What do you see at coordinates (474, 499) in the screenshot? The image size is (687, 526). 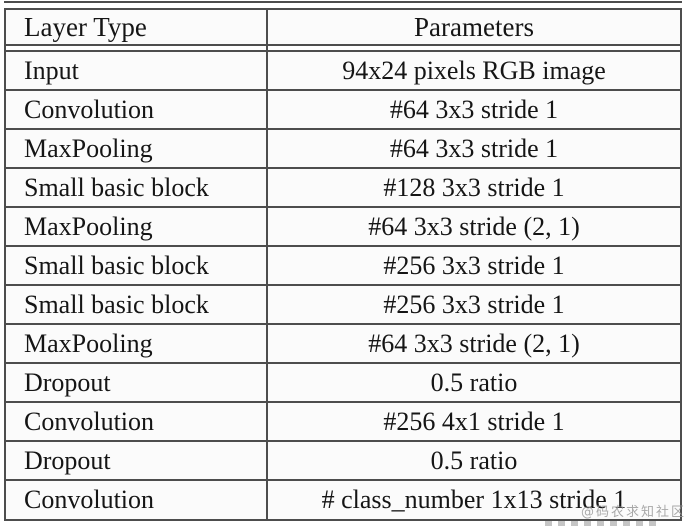 I see `cell-parameters: # class_number 1x13 stride 1` at bounding box center [474, 499].